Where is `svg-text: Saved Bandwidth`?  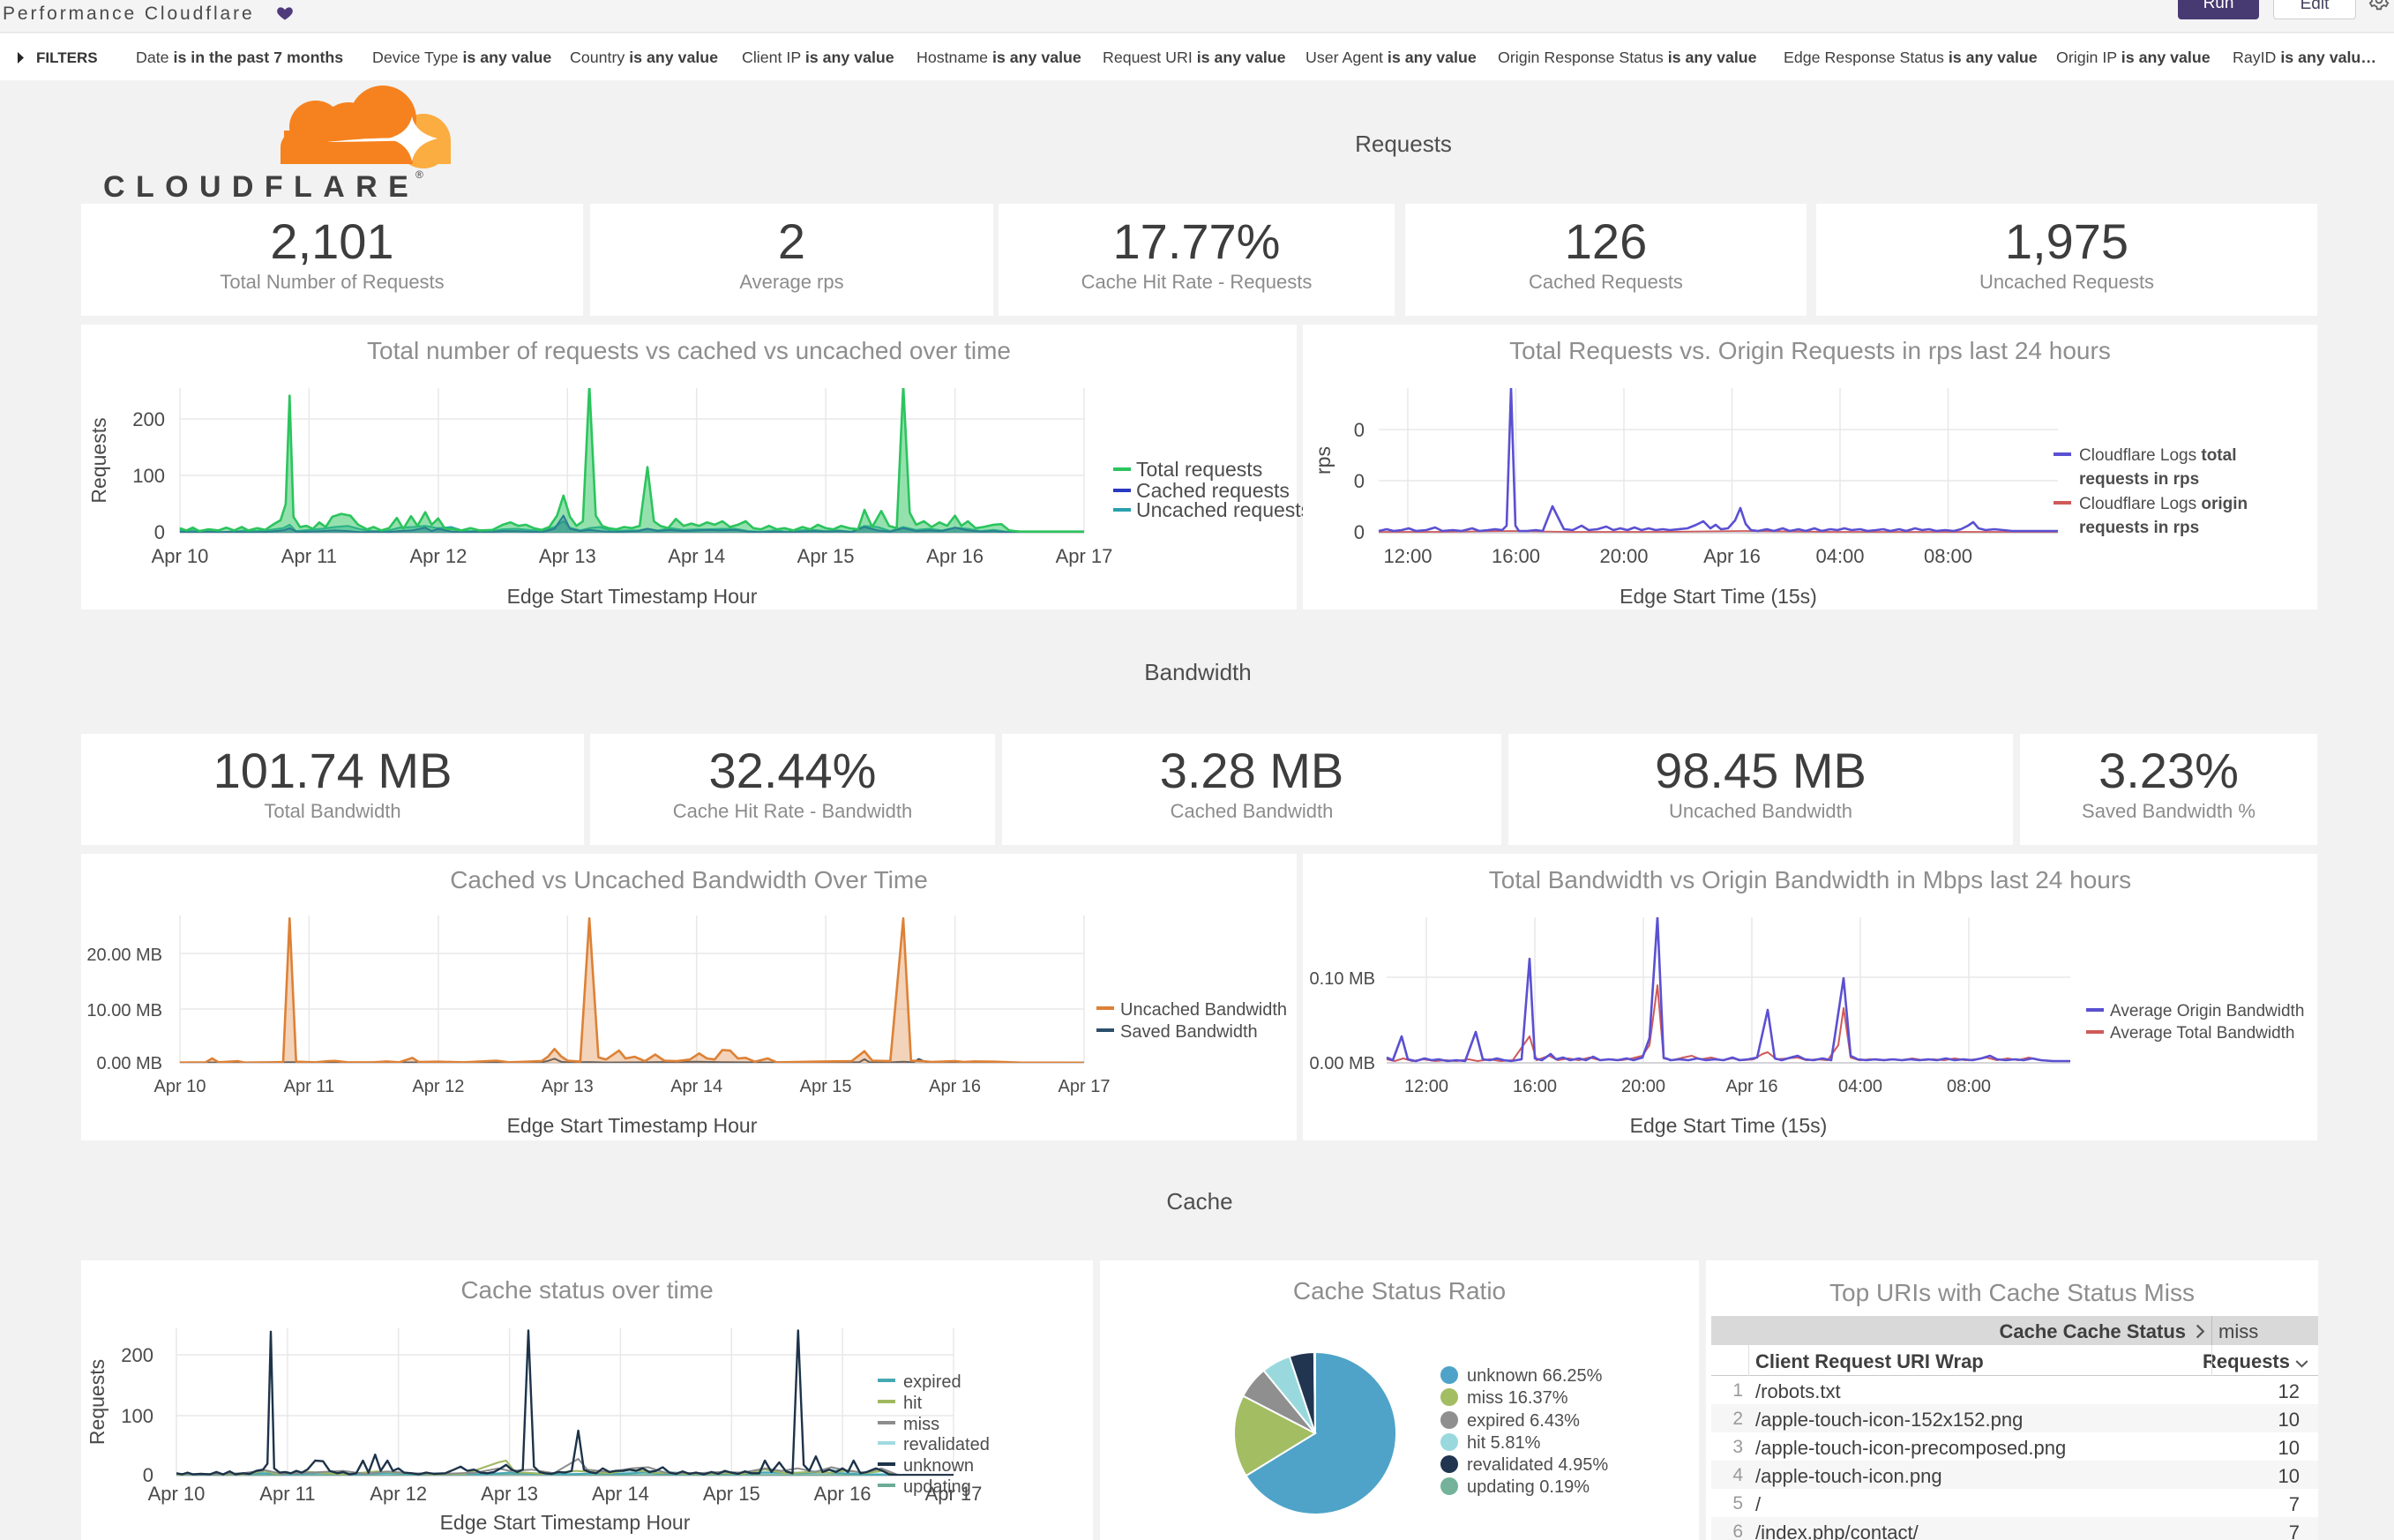
svg-text: Saved Bandwidth is located at coordinates (1189, 1032).